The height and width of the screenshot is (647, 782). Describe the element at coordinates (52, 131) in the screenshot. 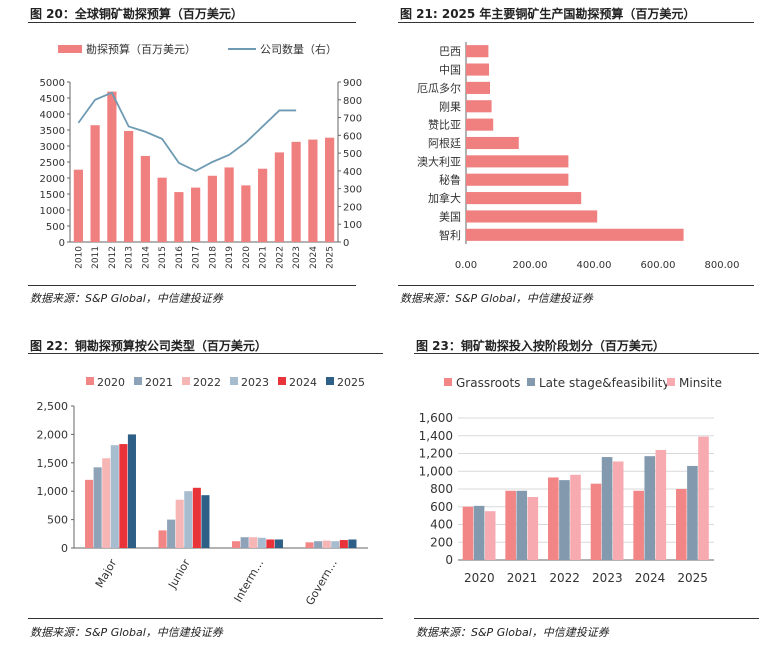

I see `y-tick-label-left: 3500` at that location.